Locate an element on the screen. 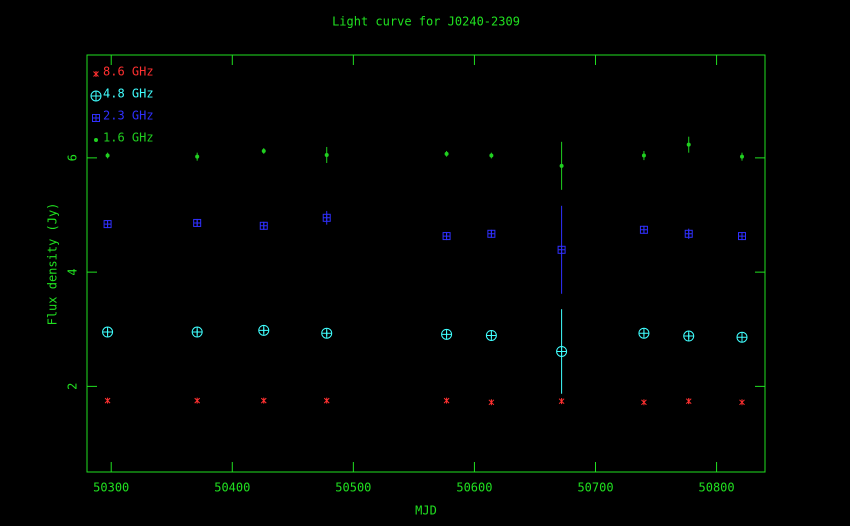  x-tick-label: 50700 is located at coordinates (595, 488).